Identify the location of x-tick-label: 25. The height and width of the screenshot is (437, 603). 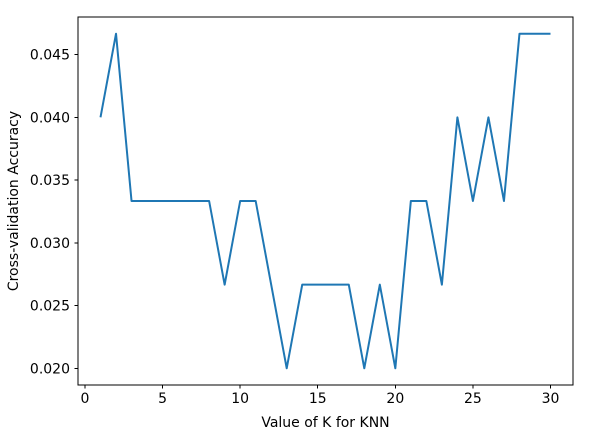
(473, 399).